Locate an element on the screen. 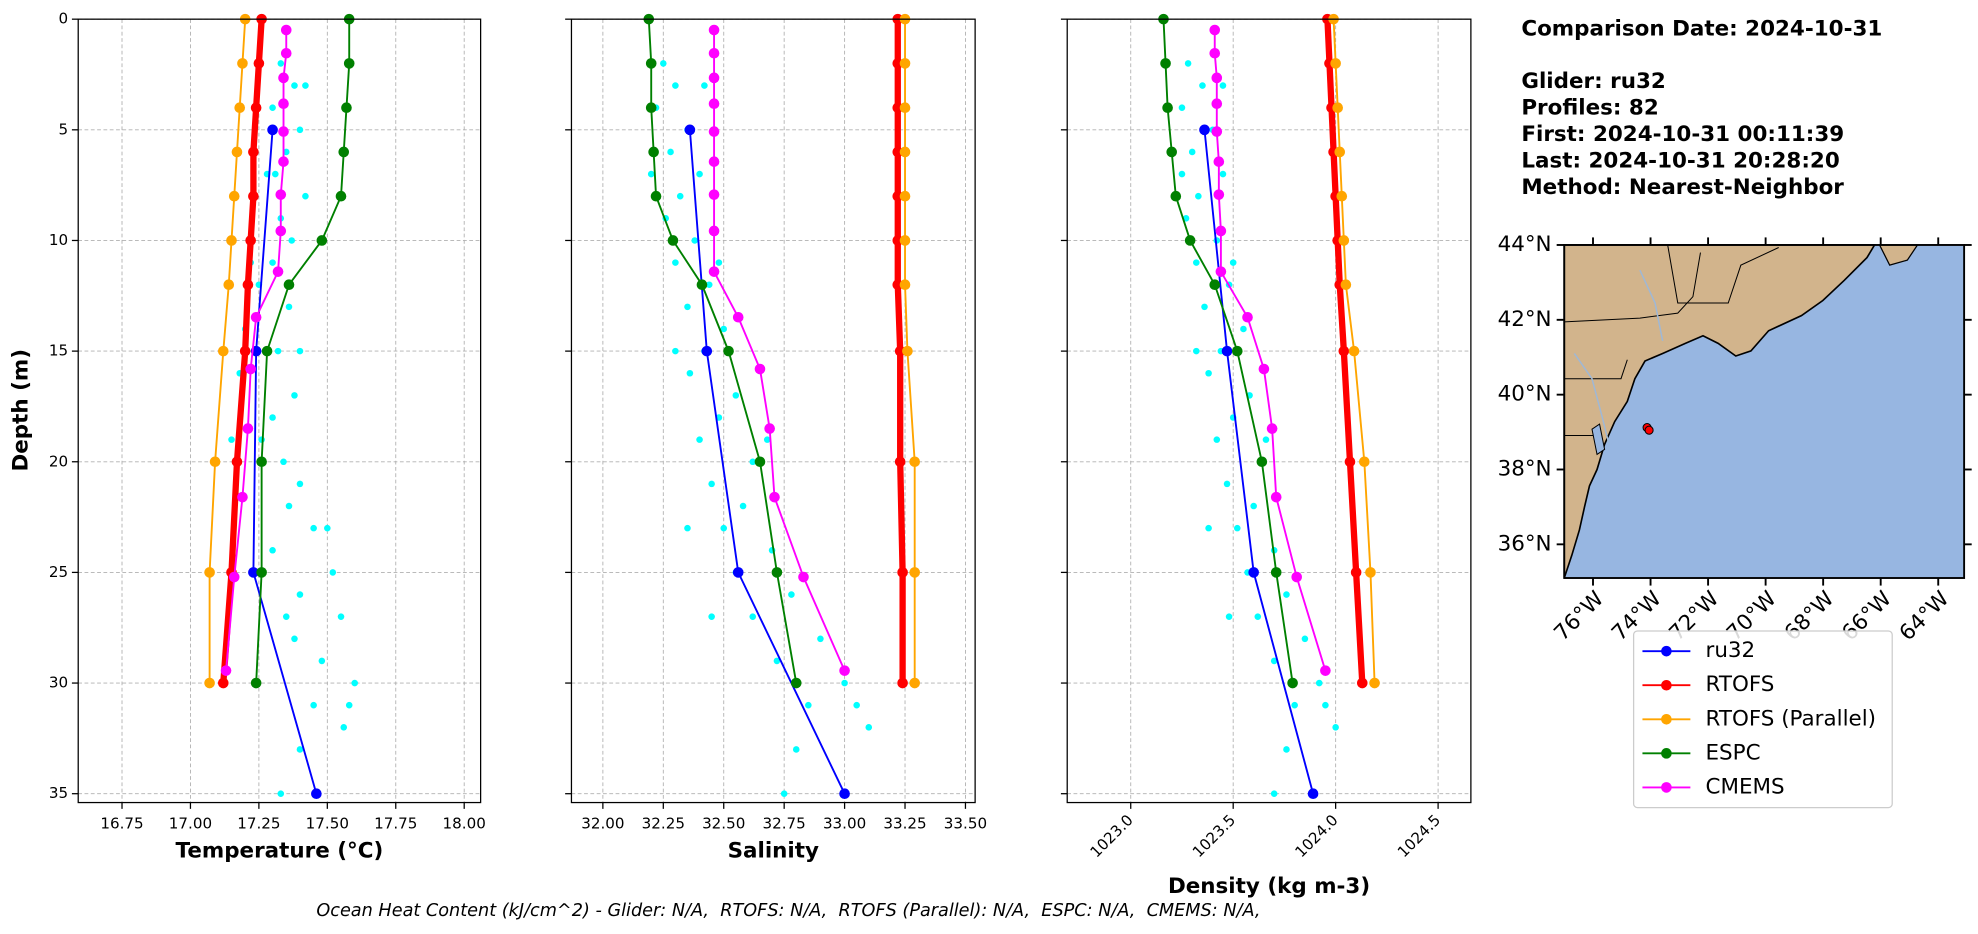 This screenshot has height=934, width=1978. y-tick-label: 25 is located at coordinates (58, 572).